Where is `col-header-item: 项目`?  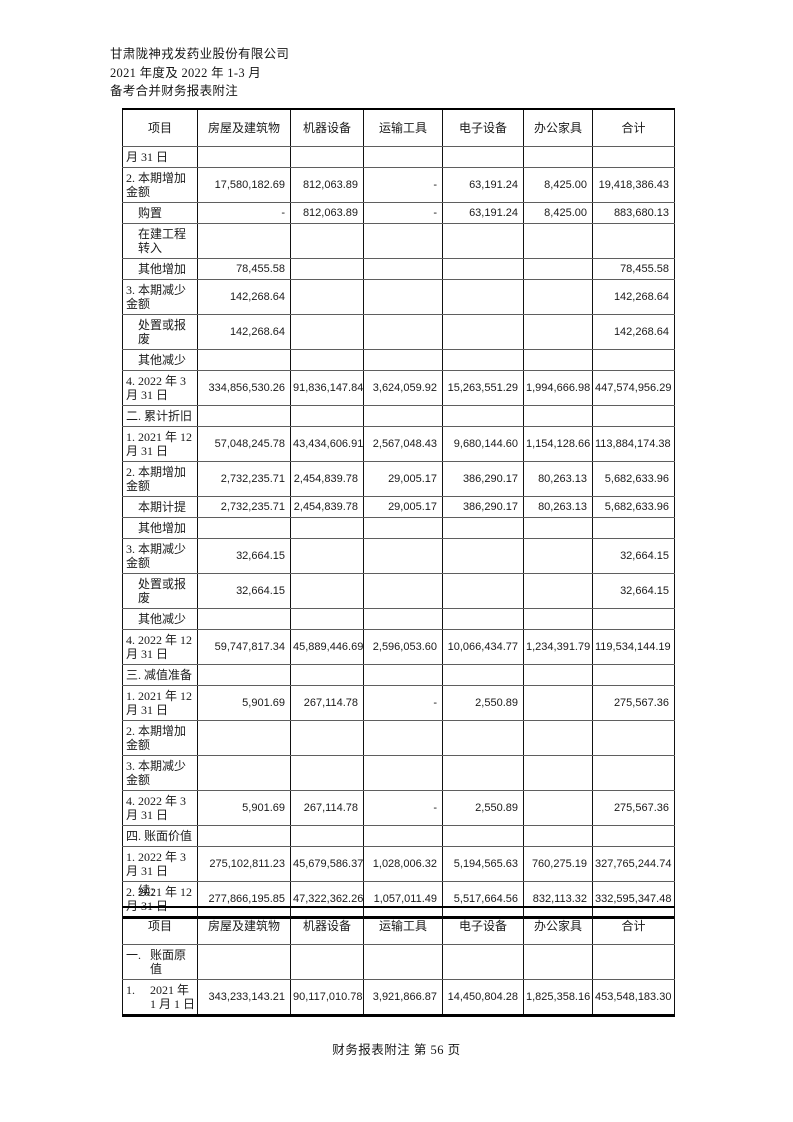
col-header-item: 项目 is located at coordinates (160, 127).